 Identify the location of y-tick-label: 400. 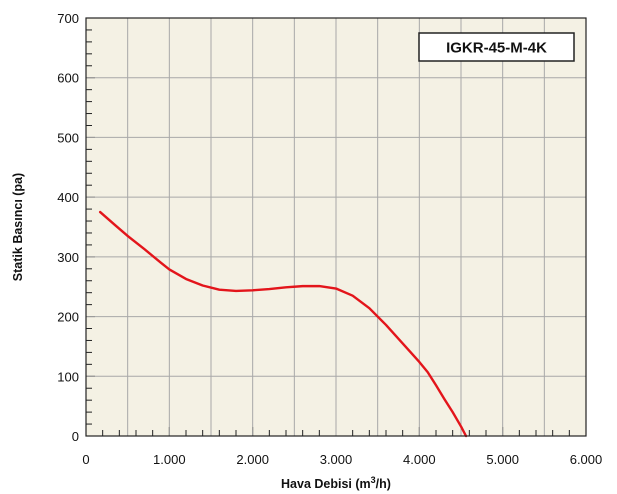
(68, 197).